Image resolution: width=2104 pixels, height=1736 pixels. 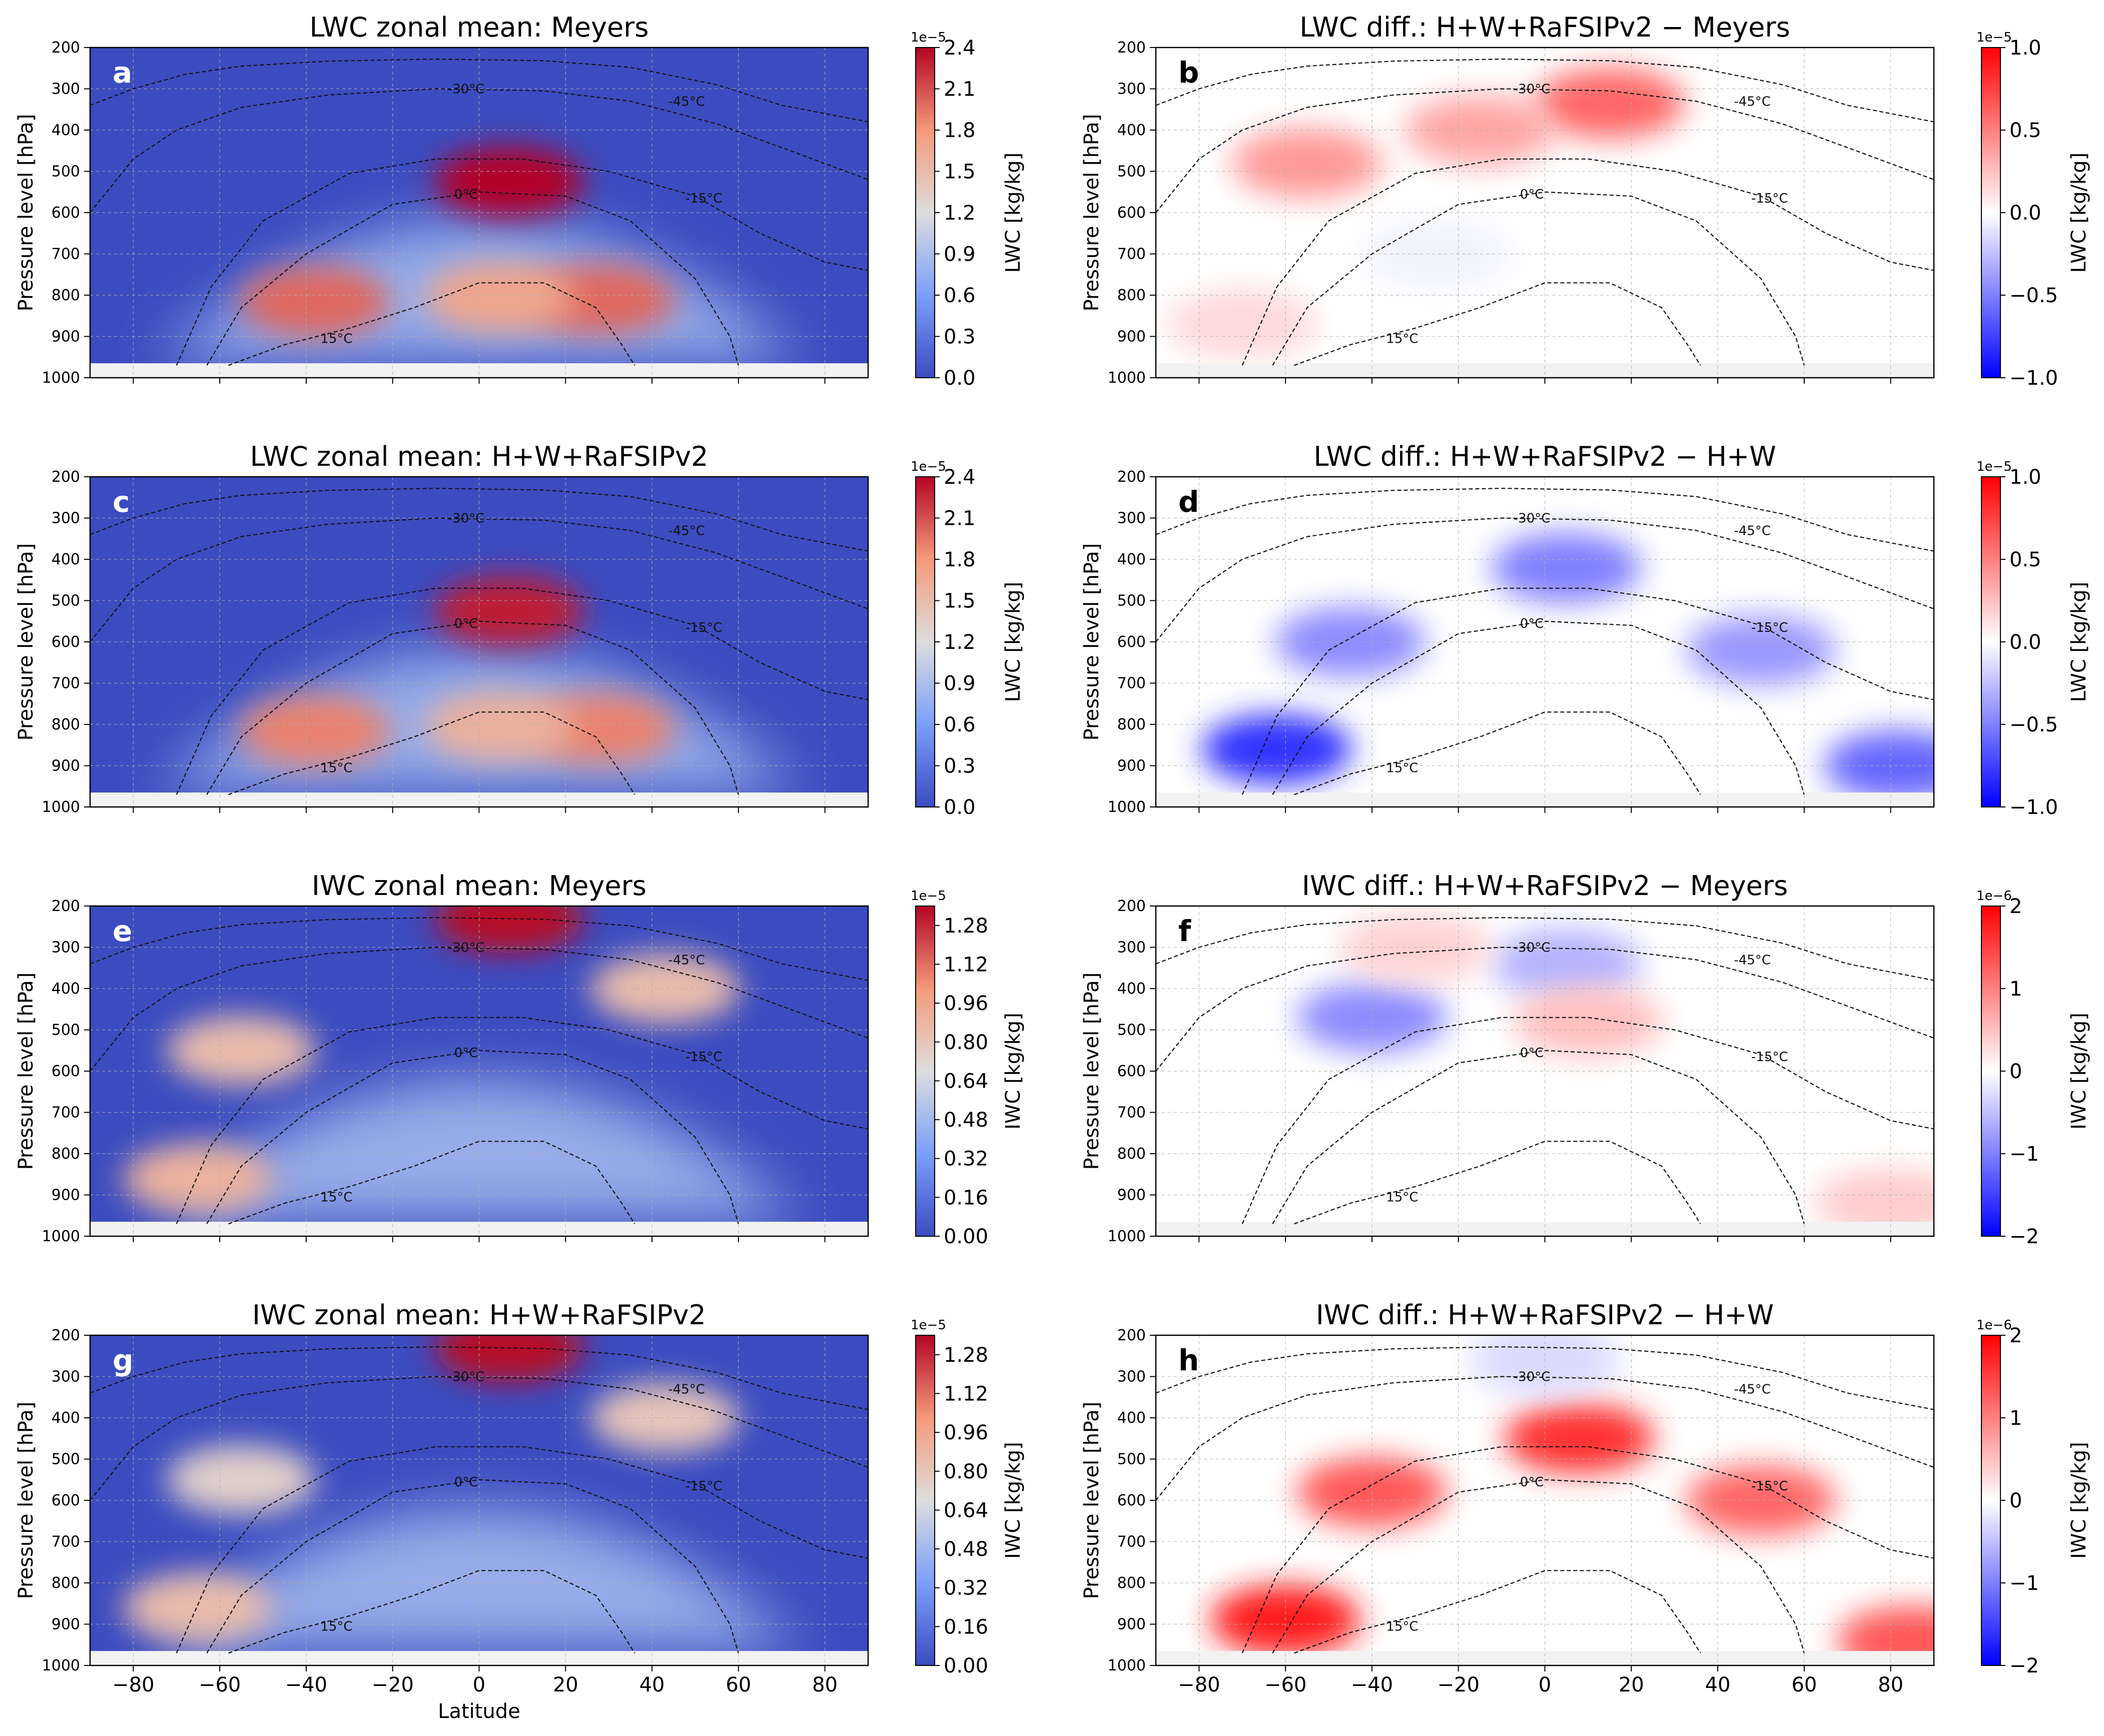 What do you see at coordinates (1131, 1583) in the screenshot?
I see `y-tick-label: 800` at bounding box center [1131, 1583].